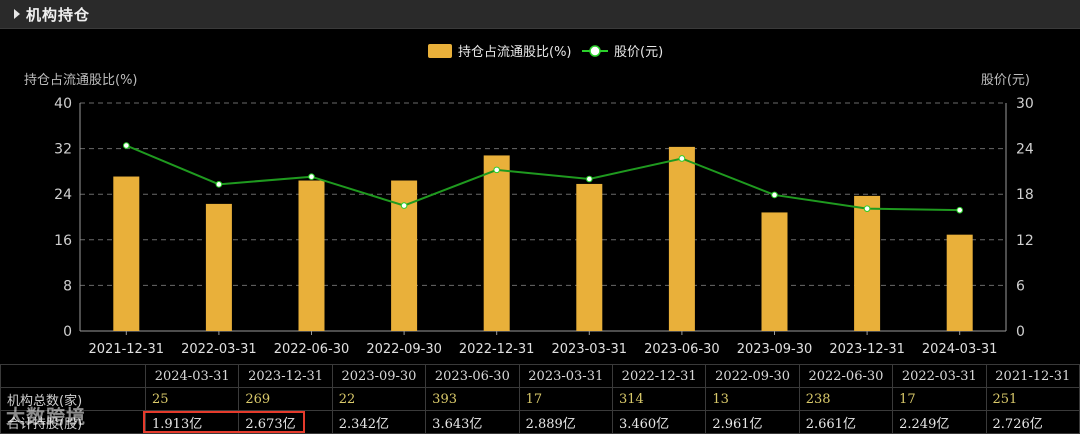 The width and height of the screenshot is (1080, 434). Describe the element at coordinates (659, 376) in the screenshot. I see `date-header: 2022-12-31` at that location.